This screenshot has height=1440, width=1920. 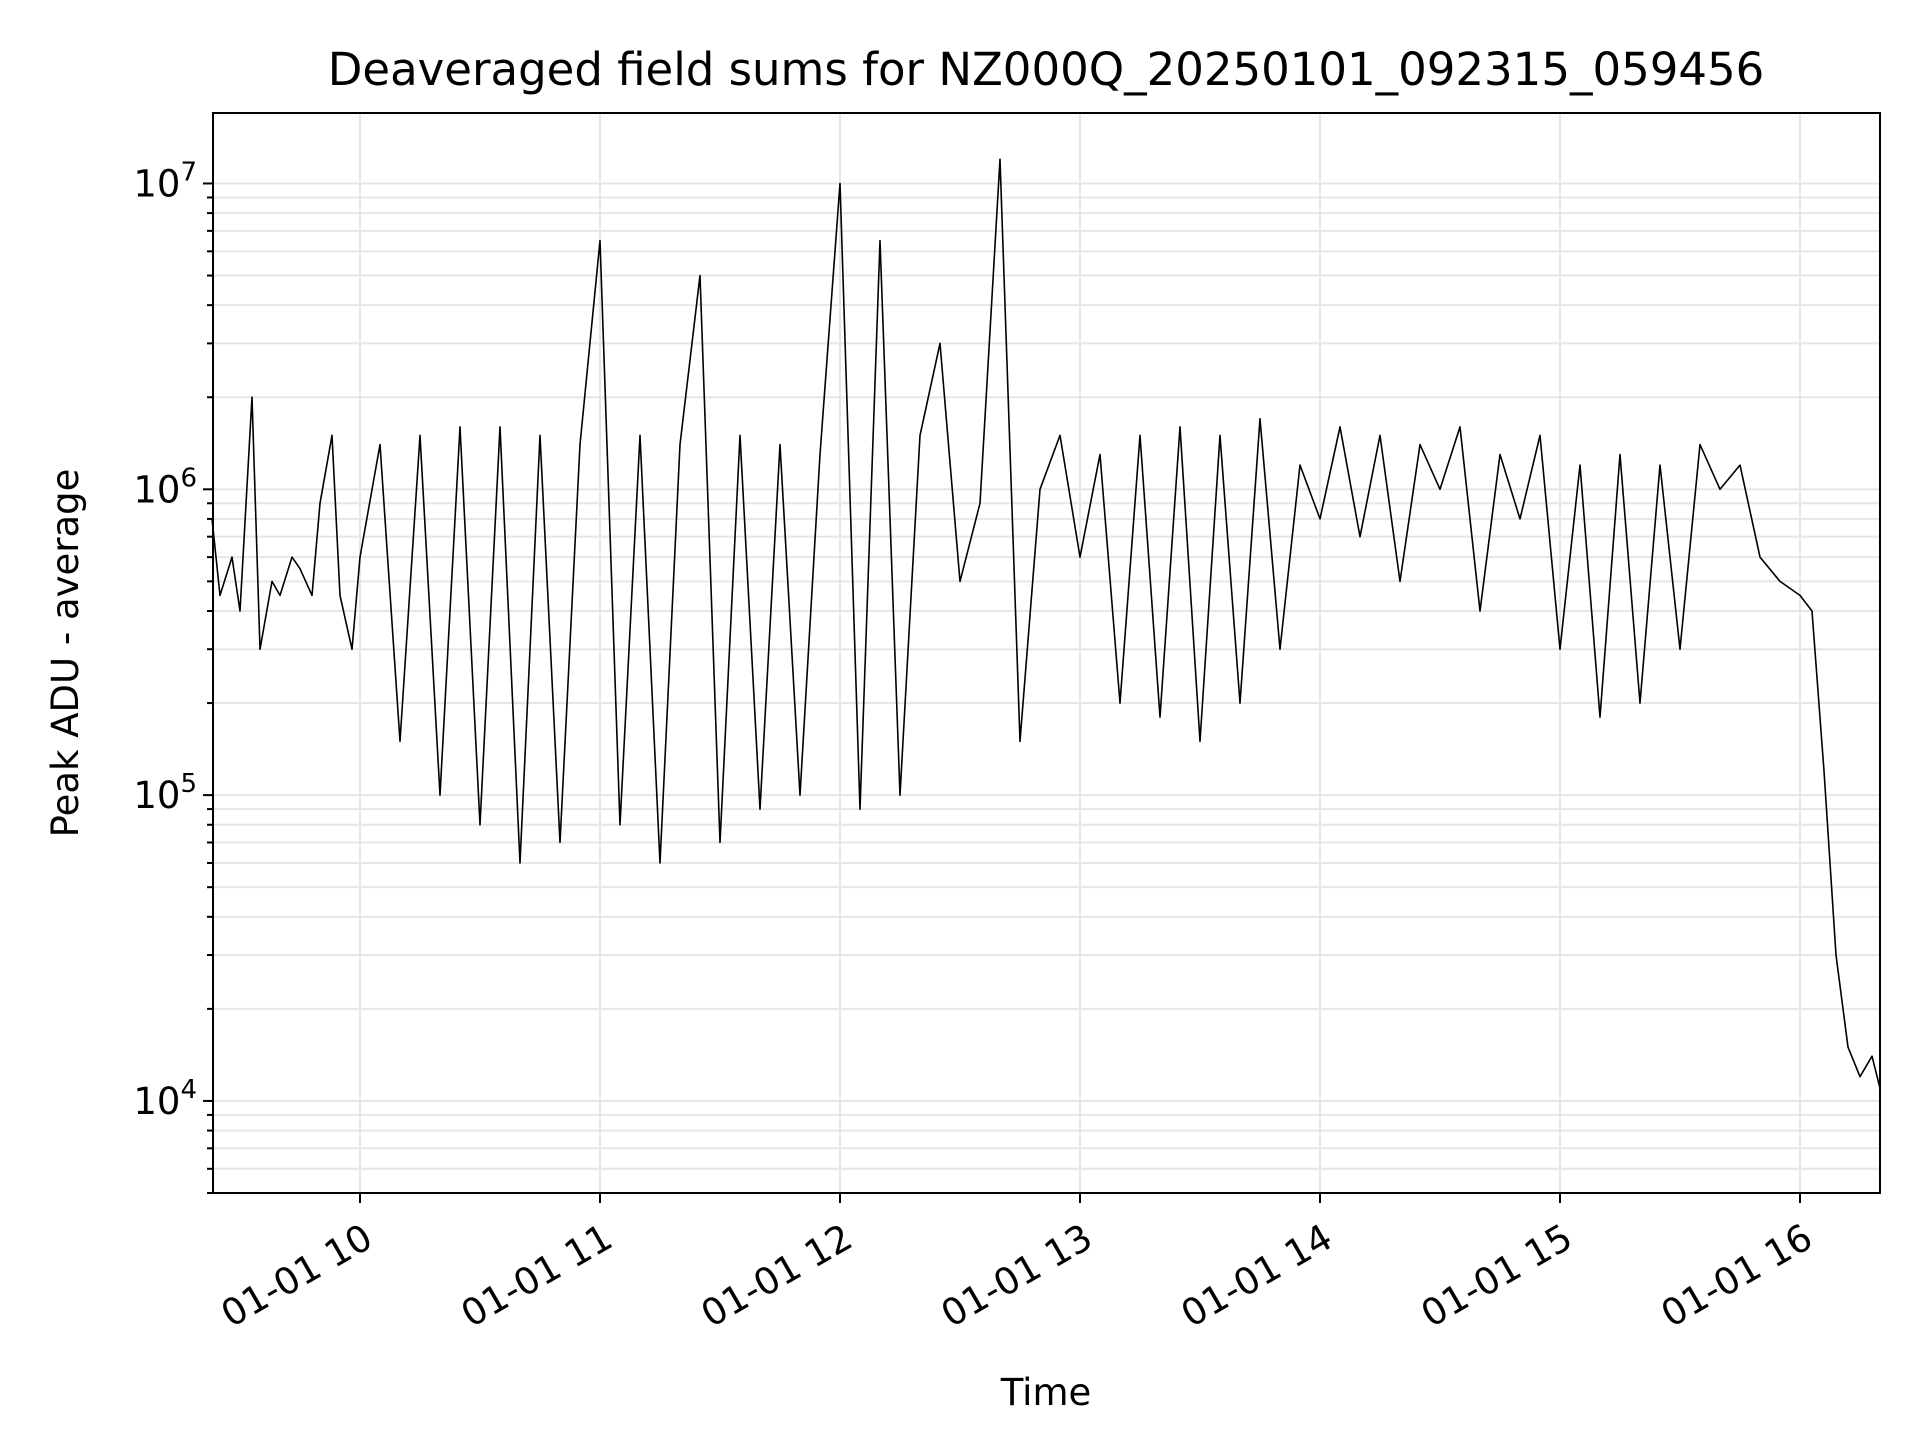 I want to click on y-tick-label: 10⁷, so click(x=165, y=181).